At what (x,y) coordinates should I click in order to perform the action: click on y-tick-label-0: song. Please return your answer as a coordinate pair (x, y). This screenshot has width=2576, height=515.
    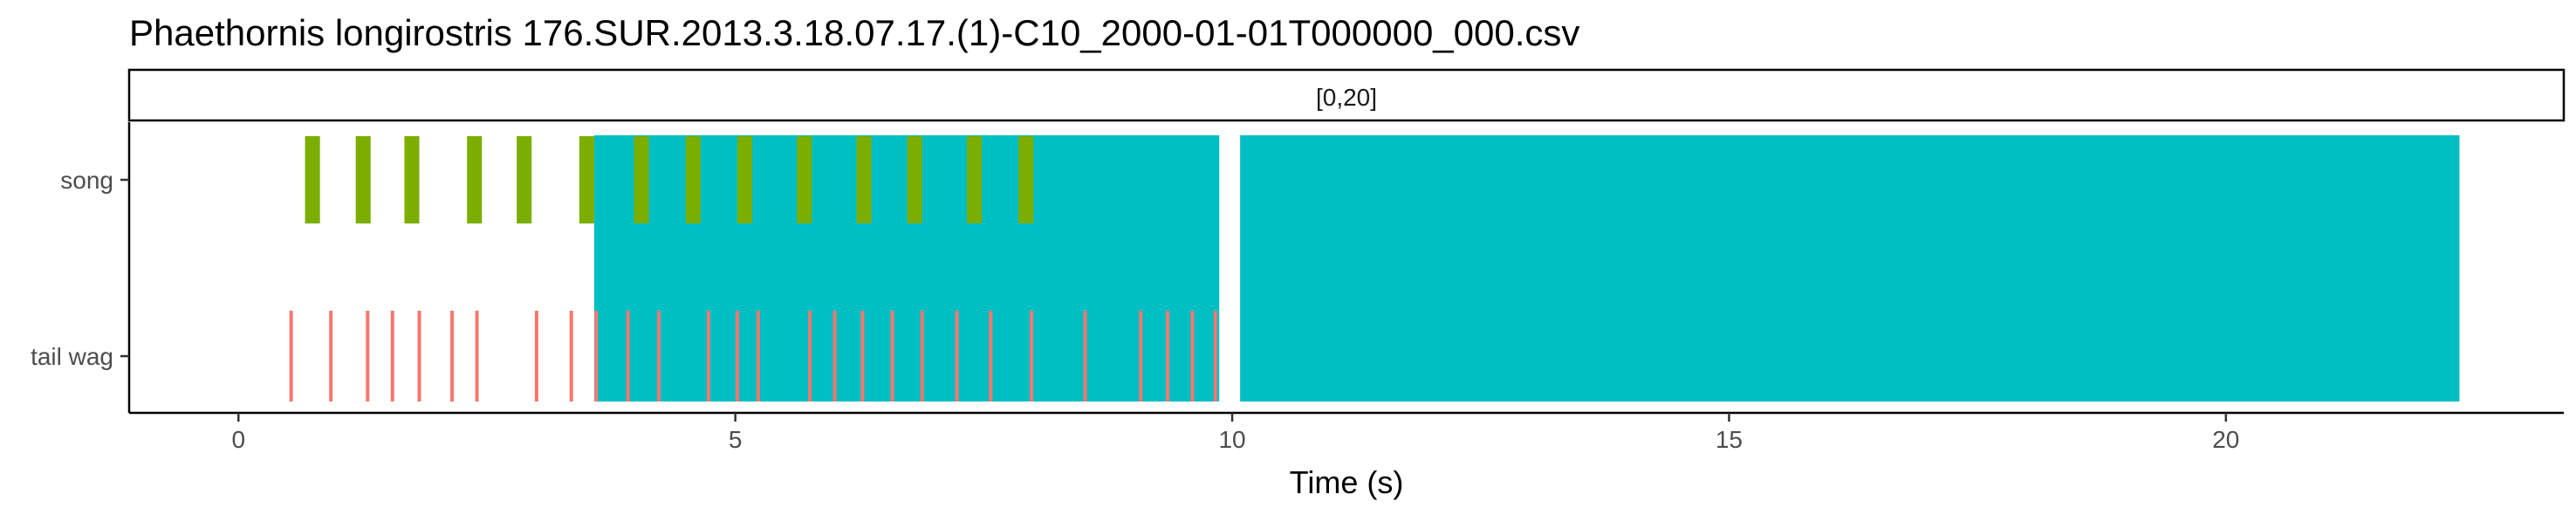
    Looking at the image, I should click on (86, 180).